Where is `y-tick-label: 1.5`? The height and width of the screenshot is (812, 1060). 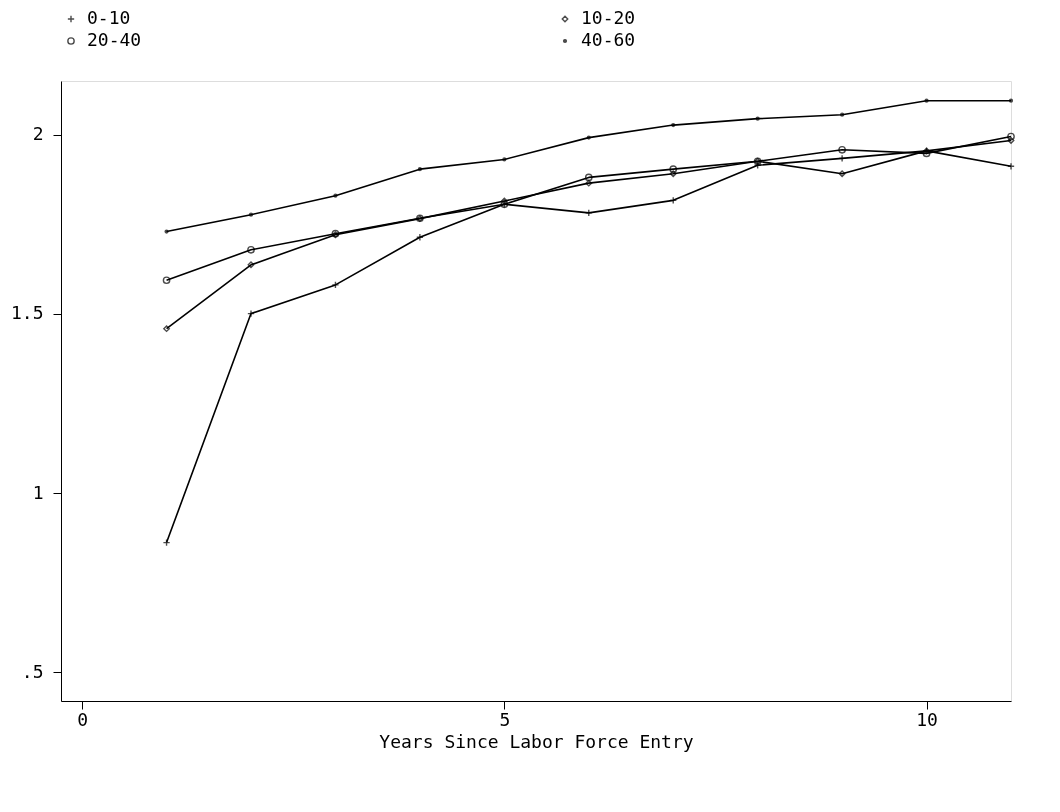 y-tick-label: 1.5 is located at coordinates (27, 313).